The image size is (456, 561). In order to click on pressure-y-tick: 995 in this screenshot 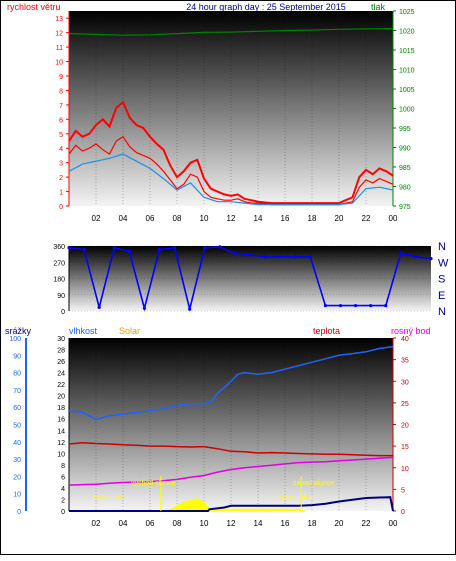, I will do `click(405, 129)`.